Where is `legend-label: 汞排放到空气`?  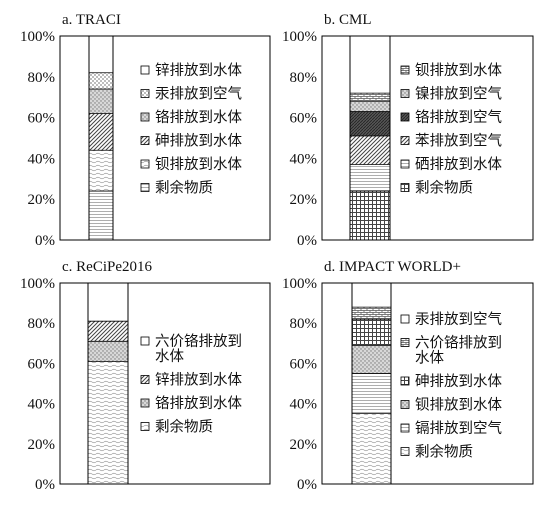 legend-label: 汞排放到空气 is located at coordinates (458, 319).